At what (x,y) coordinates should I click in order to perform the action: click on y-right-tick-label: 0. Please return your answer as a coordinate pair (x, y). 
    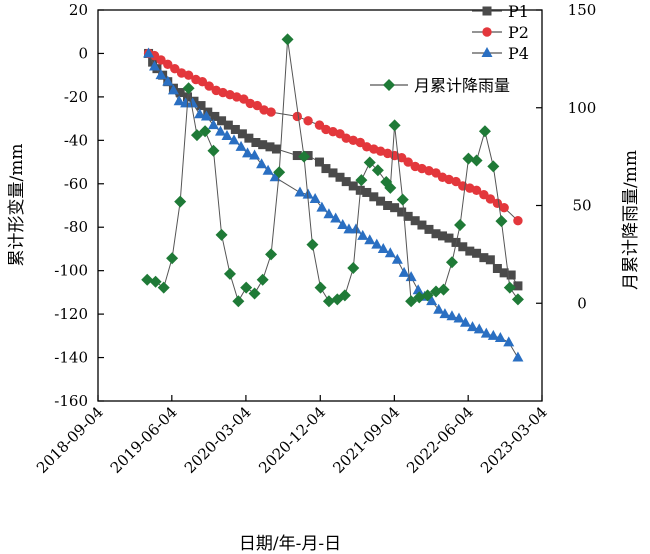
    Looking at the image, I should click on (582, 303).